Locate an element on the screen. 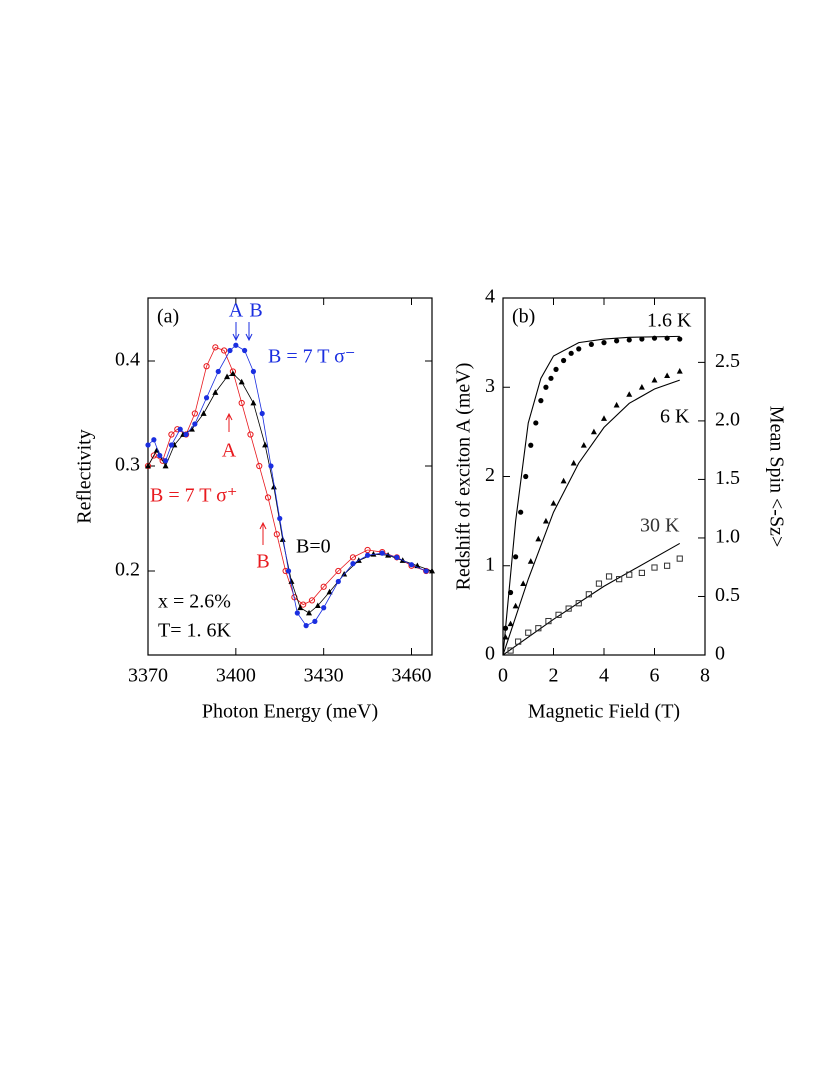 The image size is (830, 1075). y-tick-label: 0 is located at coordinates (490, 654).